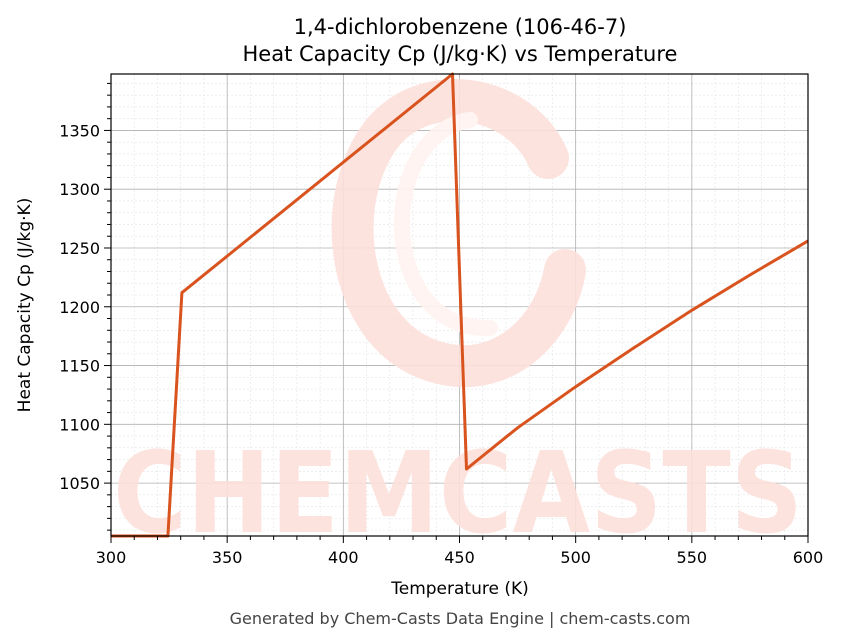  Describe the element at coordinates (25, 305) in the screenshot. I see `y-axis-label: Heat Capacity Cp (J/kg·K)` at that location.